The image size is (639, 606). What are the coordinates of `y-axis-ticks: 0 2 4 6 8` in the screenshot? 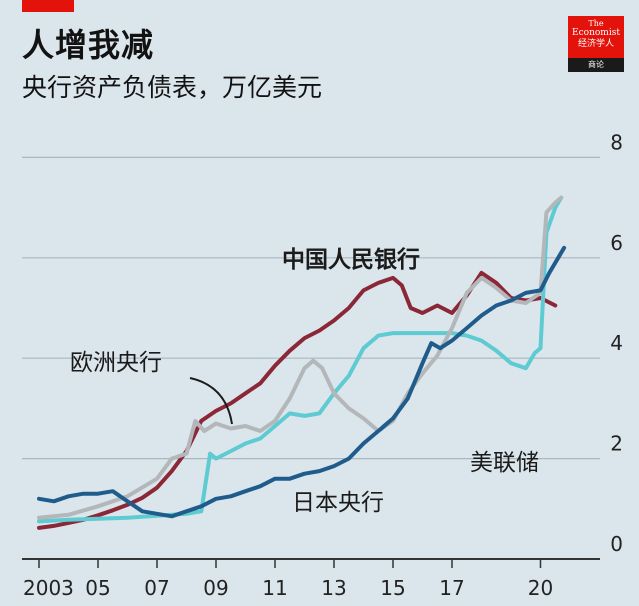 It's located at (616, 343).